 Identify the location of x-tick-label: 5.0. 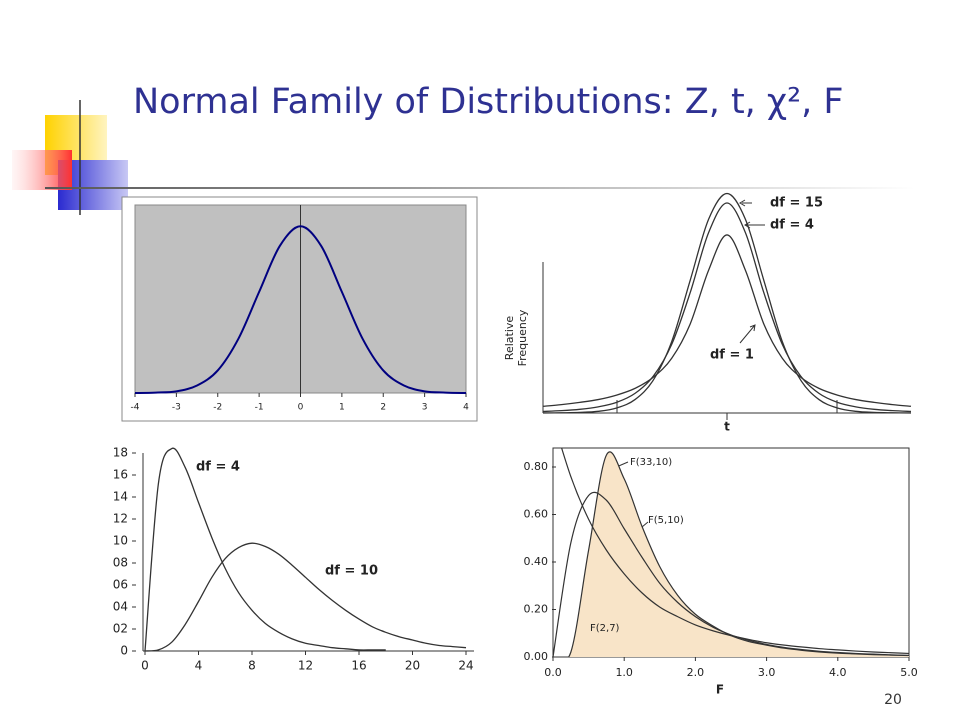
(909, 672).